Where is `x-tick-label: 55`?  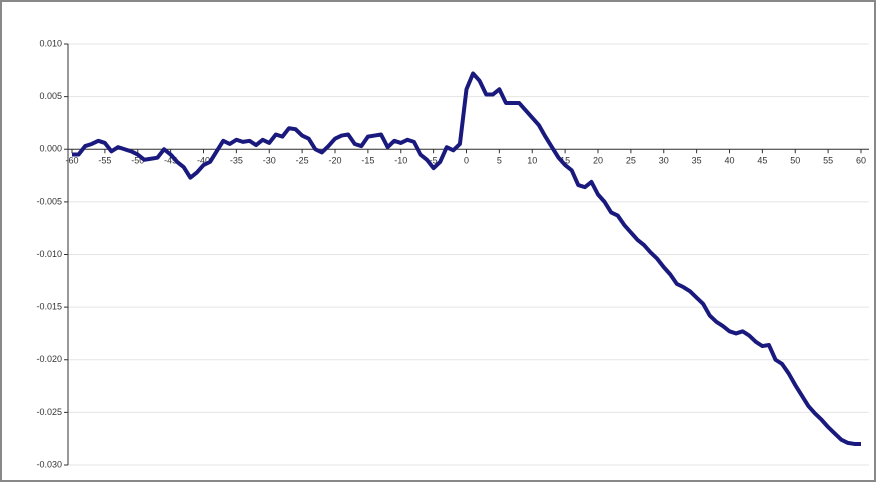 x-tick-label: 55 is located at coordinates (828, 161).